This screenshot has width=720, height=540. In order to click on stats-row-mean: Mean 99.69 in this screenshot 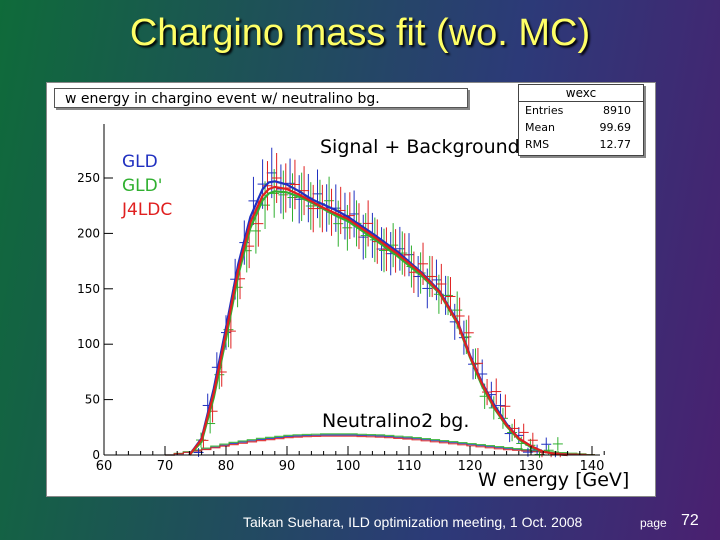, I will do `click(581, 127)`.